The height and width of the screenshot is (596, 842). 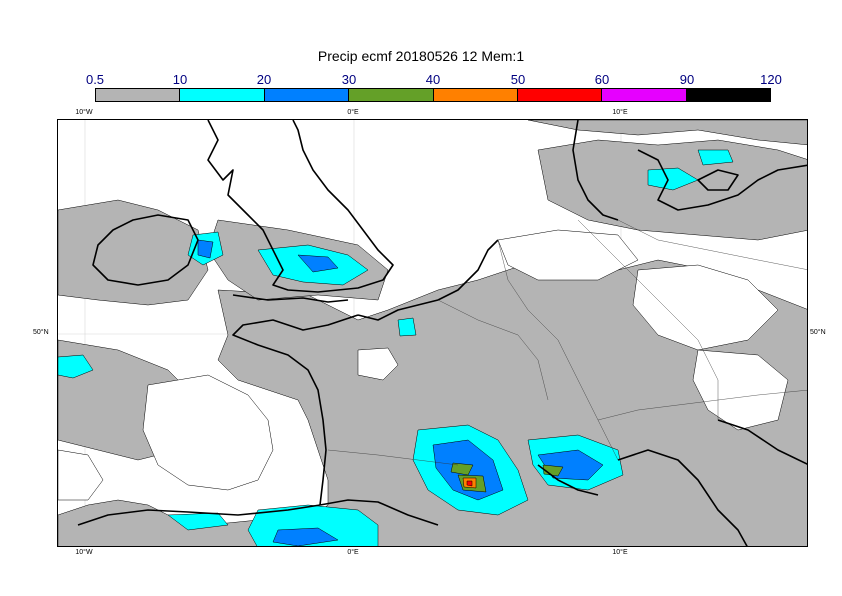 I want to click on colorbar, so click(x=433, y=95).